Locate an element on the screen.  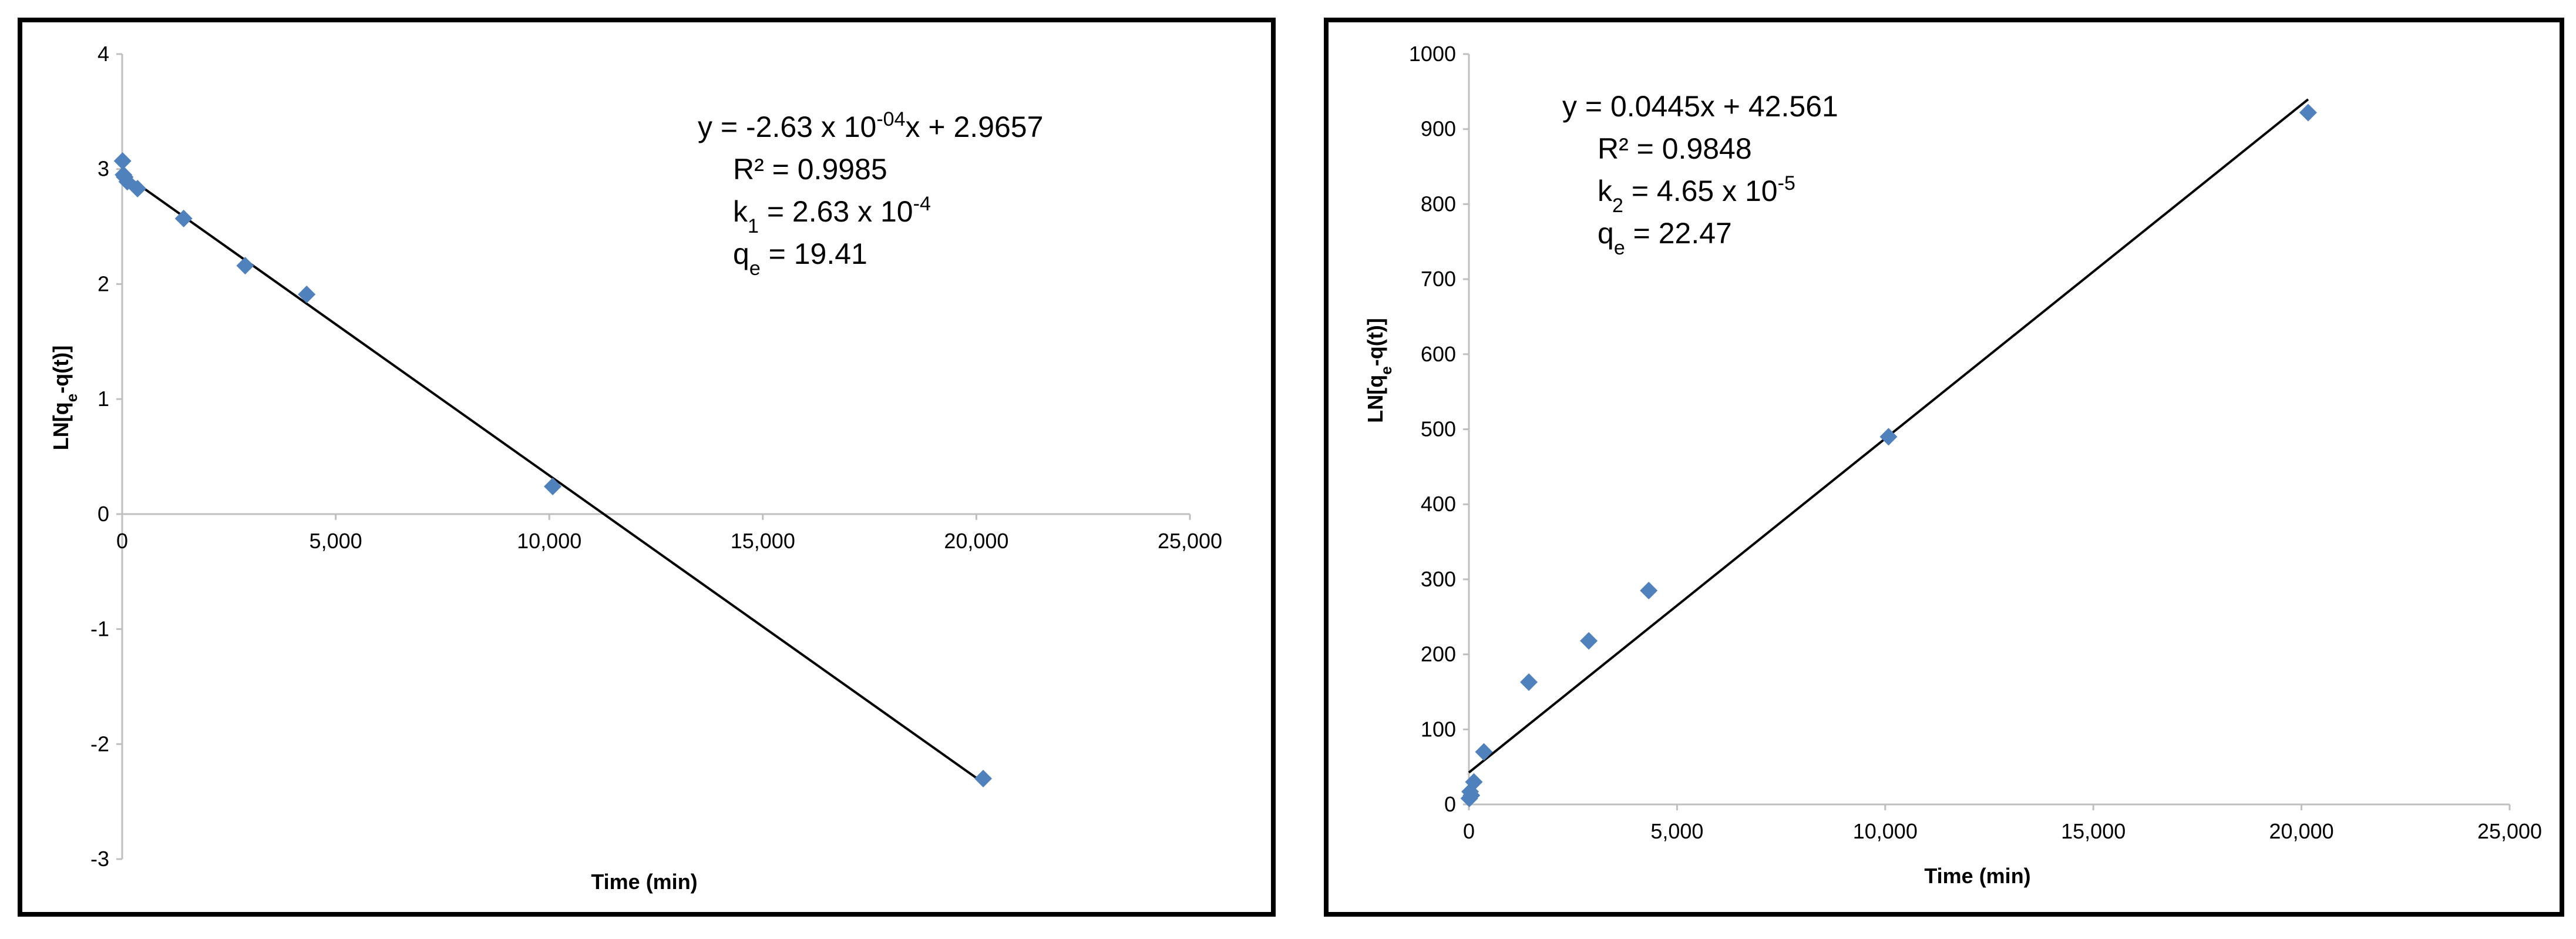
chart-2-y-tick-label: 600 is located at coordinates (1439, 354).